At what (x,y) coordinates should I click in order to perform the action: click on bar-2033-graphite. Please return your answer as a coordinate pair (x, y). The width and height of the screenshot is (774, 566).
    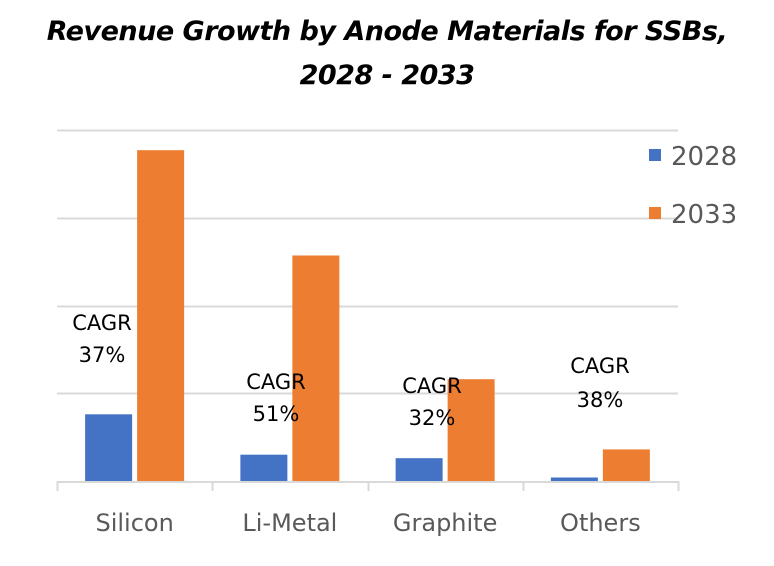
    Looking at the image, I should click on (471, 430).